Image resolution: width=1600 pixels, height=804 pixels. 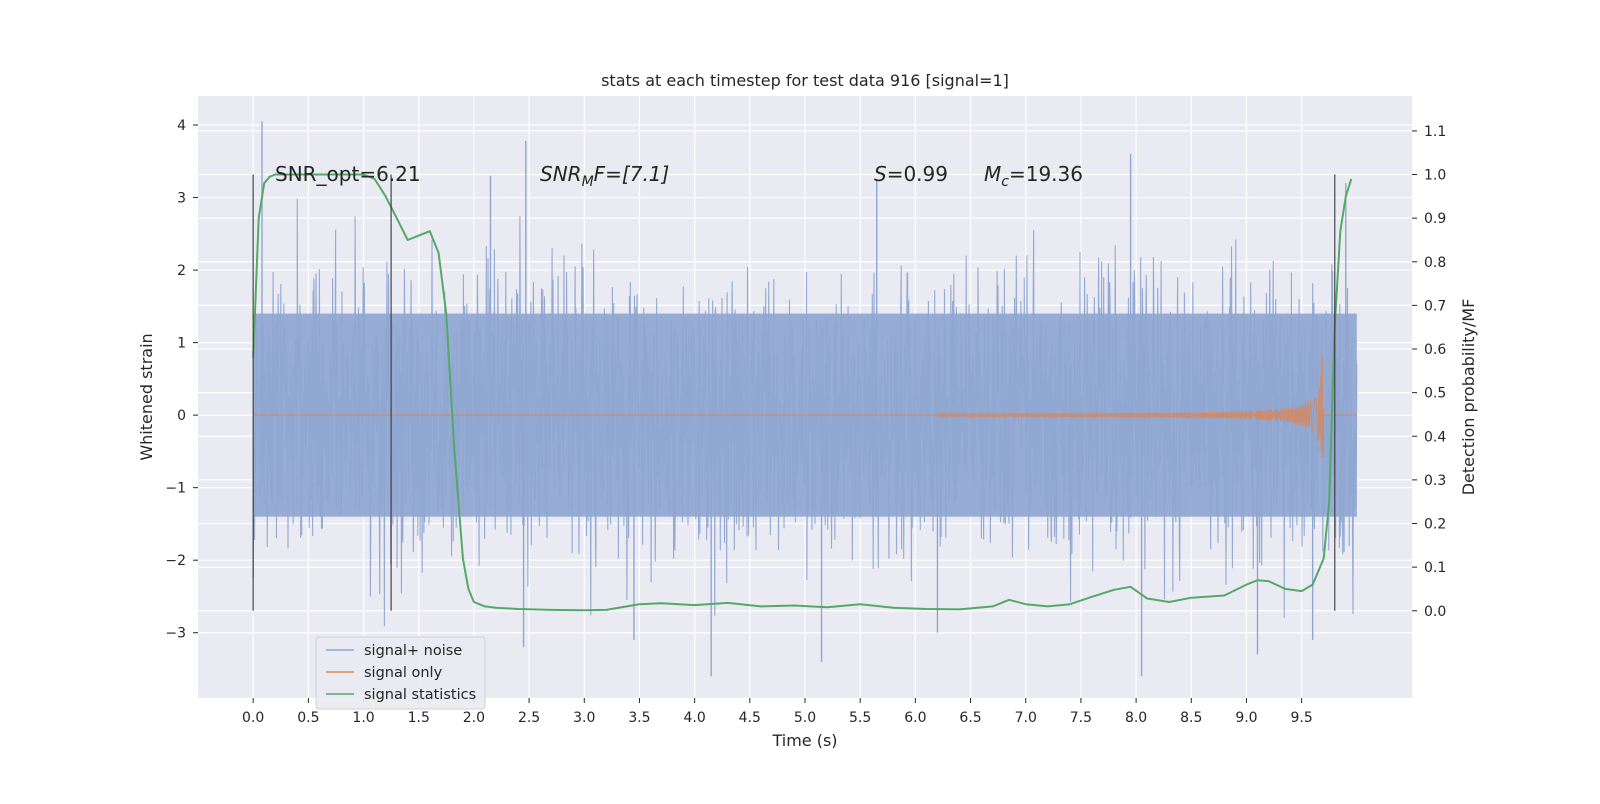 I want to click on y-left-tick-label: −3, so click(x=175, y=634).